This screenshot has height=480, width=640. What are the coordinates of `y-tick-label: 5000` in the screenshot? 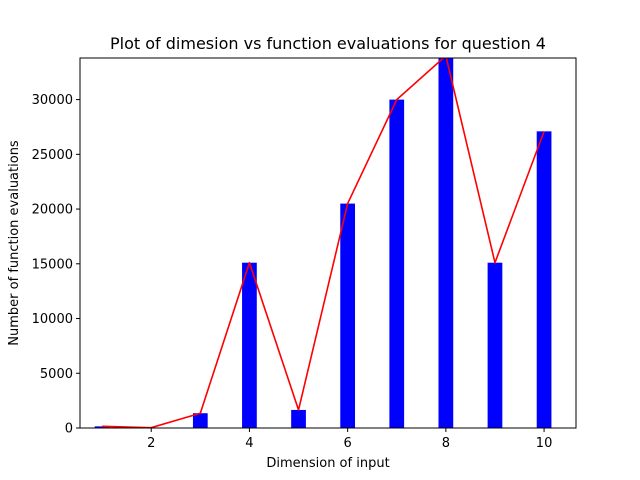 It's located at (56, 374).